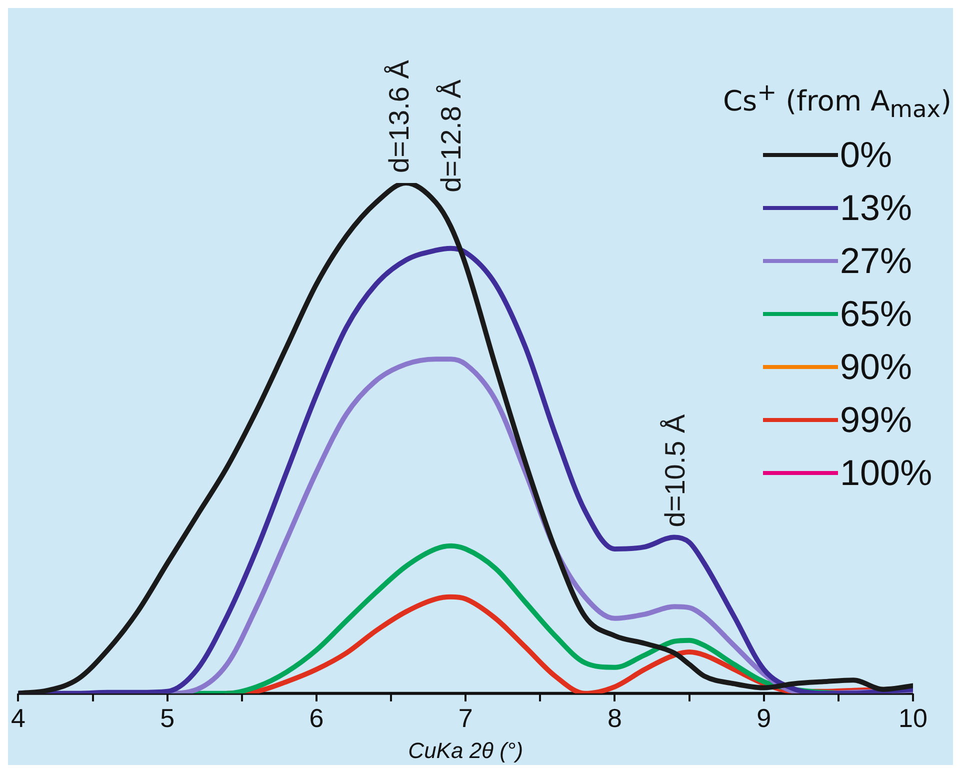  Describe the element at coordinates (399, 116) in the screenshot. I see `annotation: d=13.6 Å` at that location.